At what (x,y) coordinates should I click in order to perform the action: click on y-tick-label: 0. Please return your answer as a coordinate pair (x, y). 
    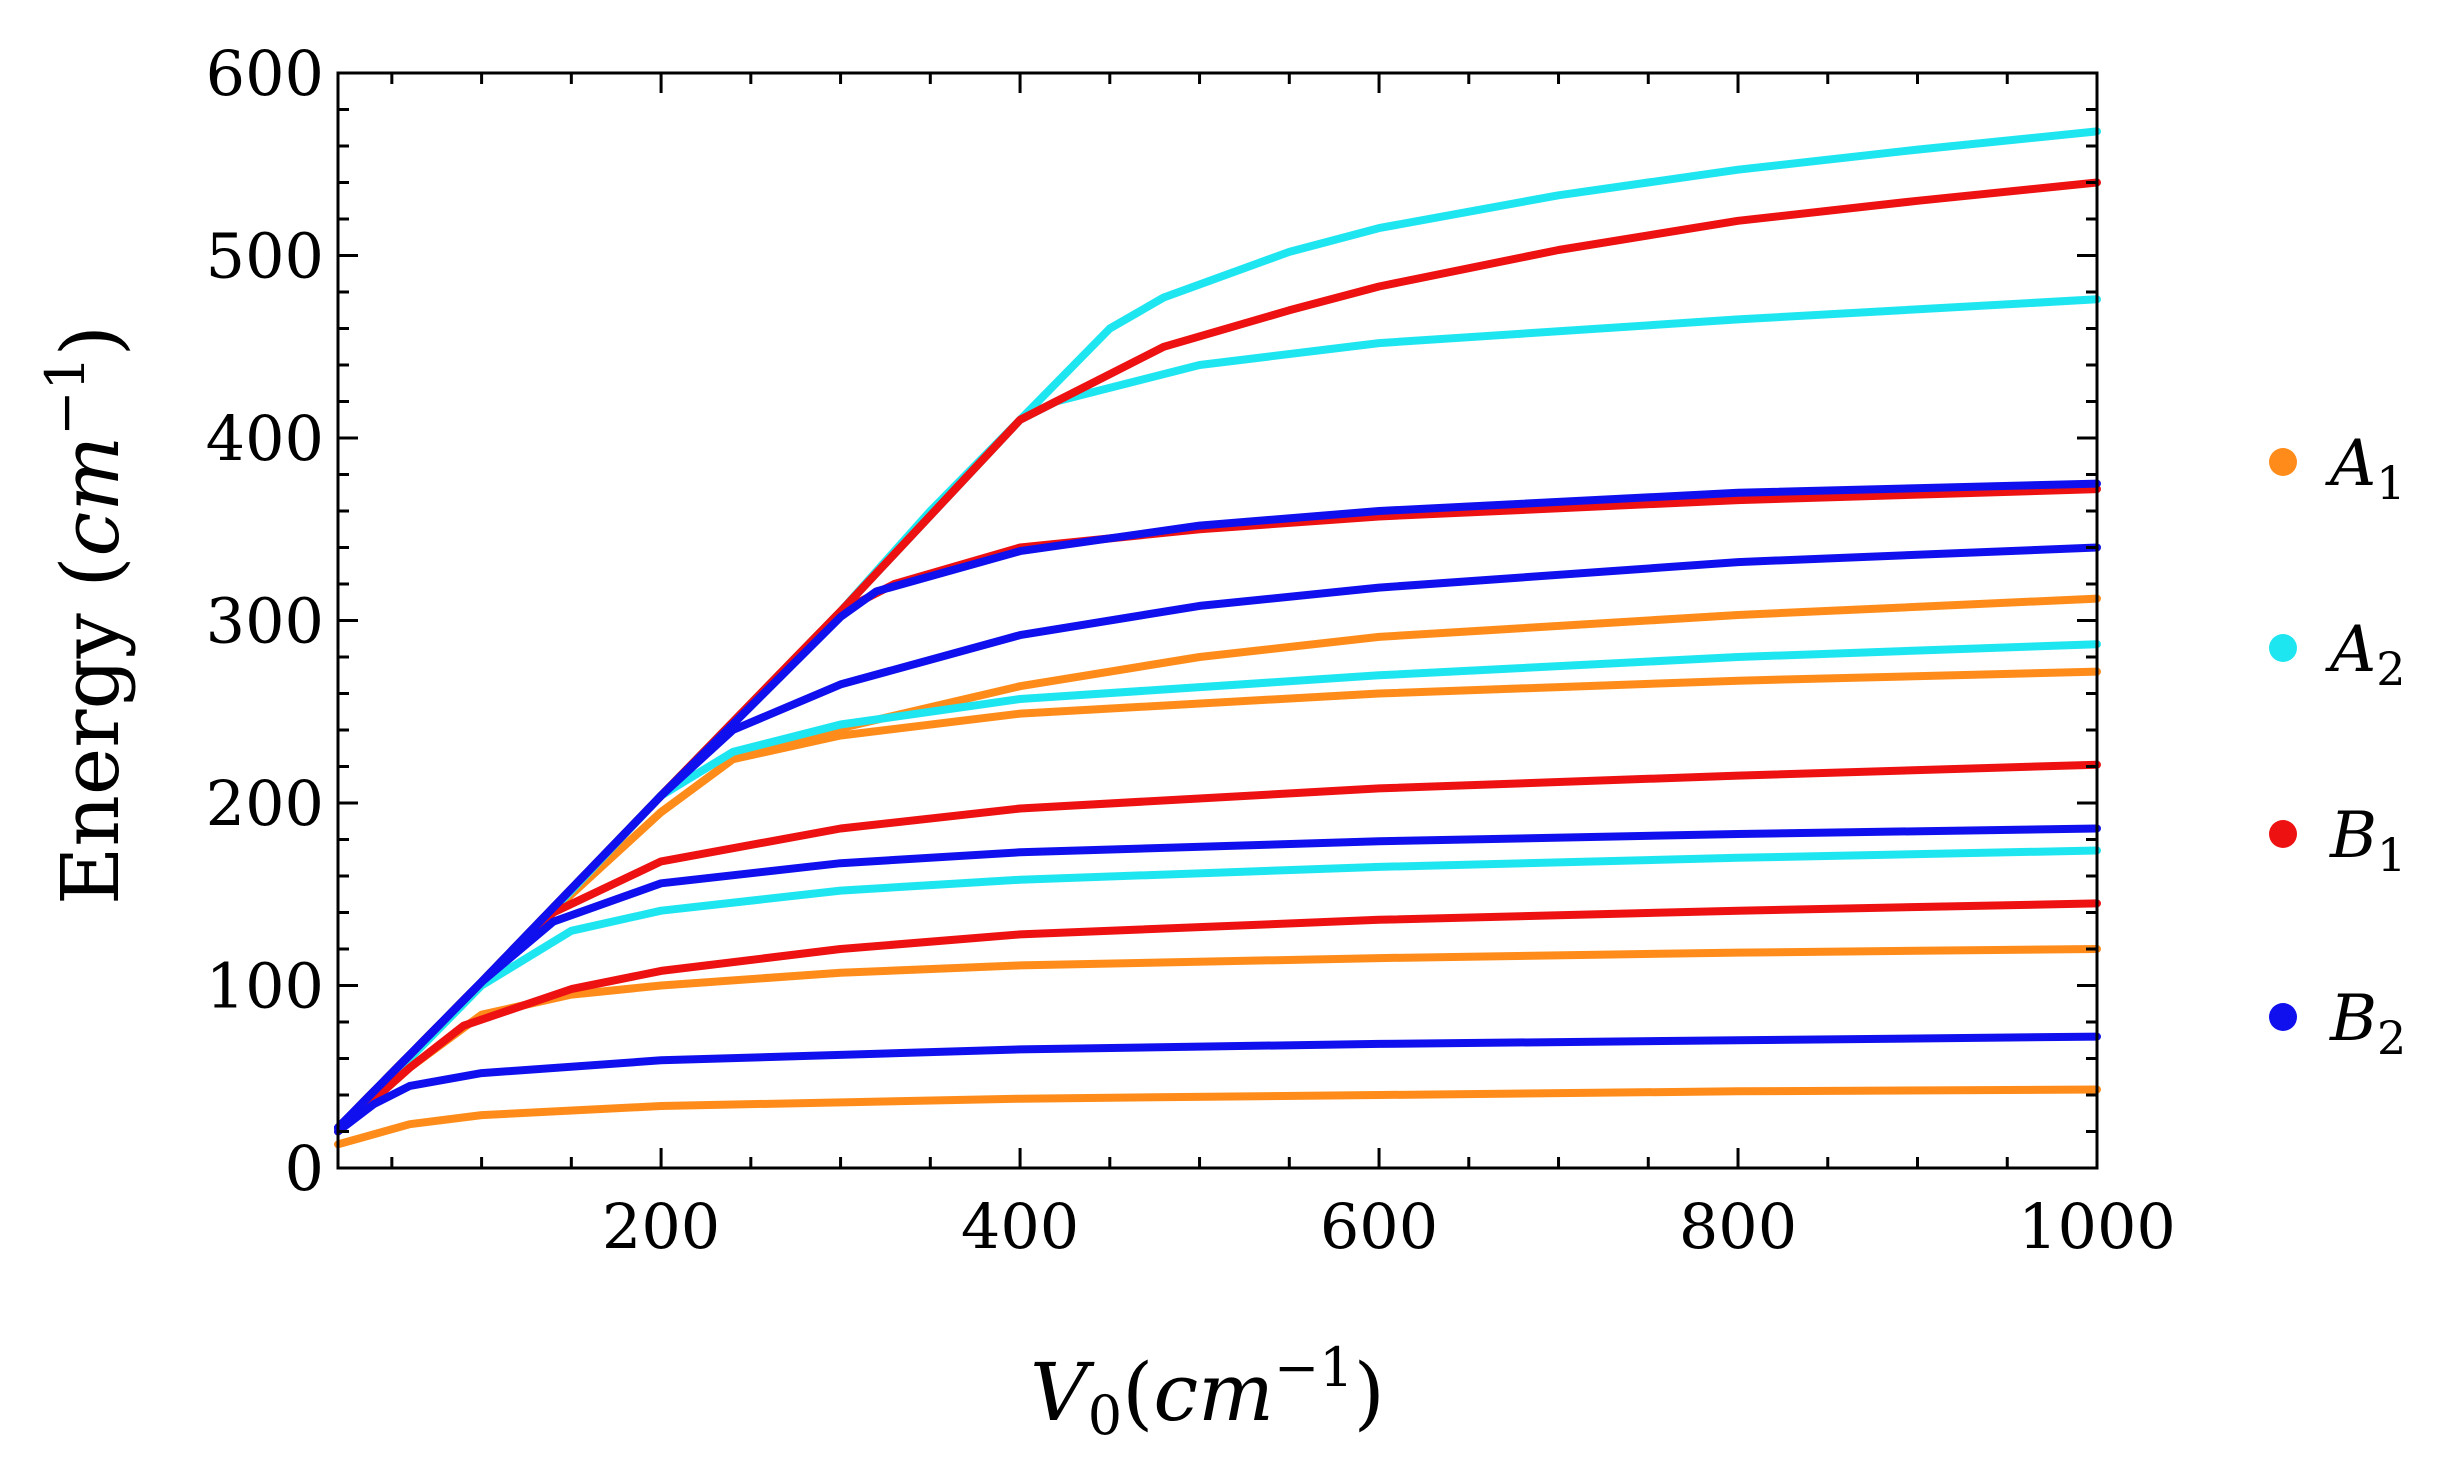
    Looking at the image, I should click on (304, 1168).